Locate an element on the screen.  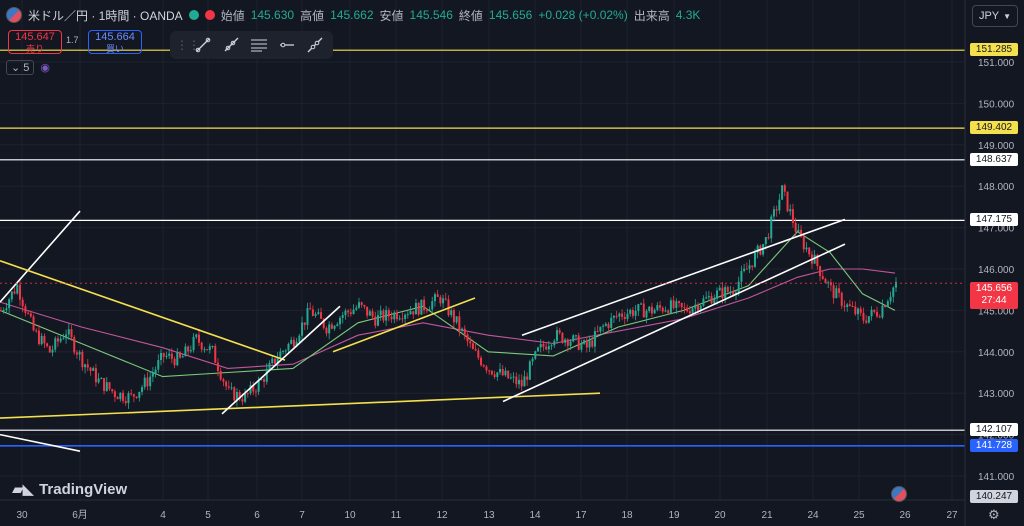
buy-button: 145.664 買い is located at coordinates (115, 42).